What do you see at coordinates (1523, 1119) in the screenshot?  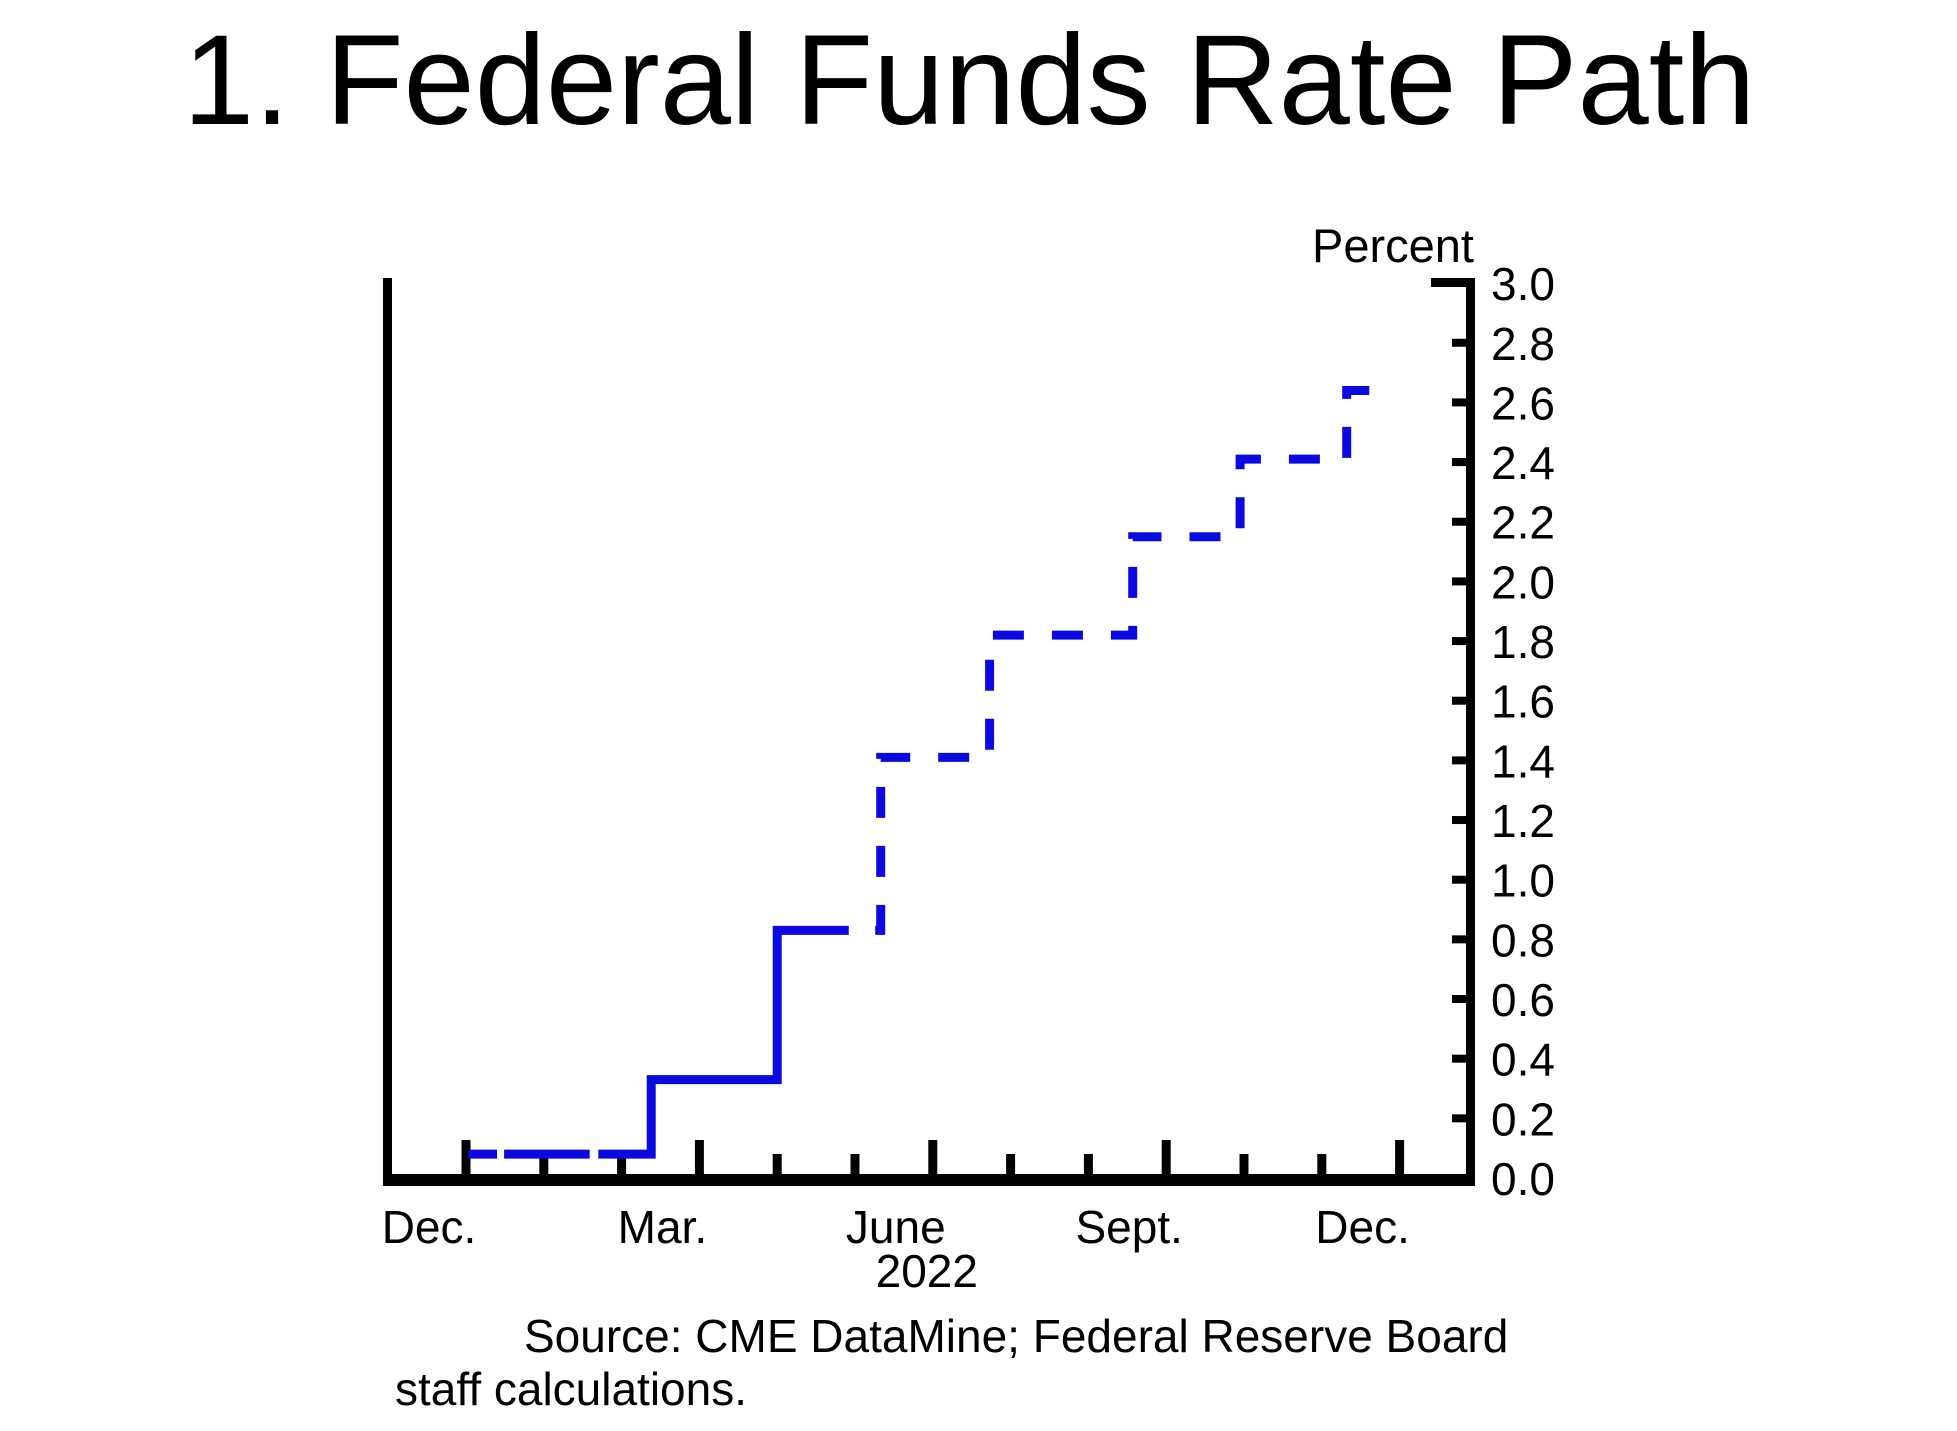 I see `y-tick-label: 0.2` at bounding box center [1523, 1119].